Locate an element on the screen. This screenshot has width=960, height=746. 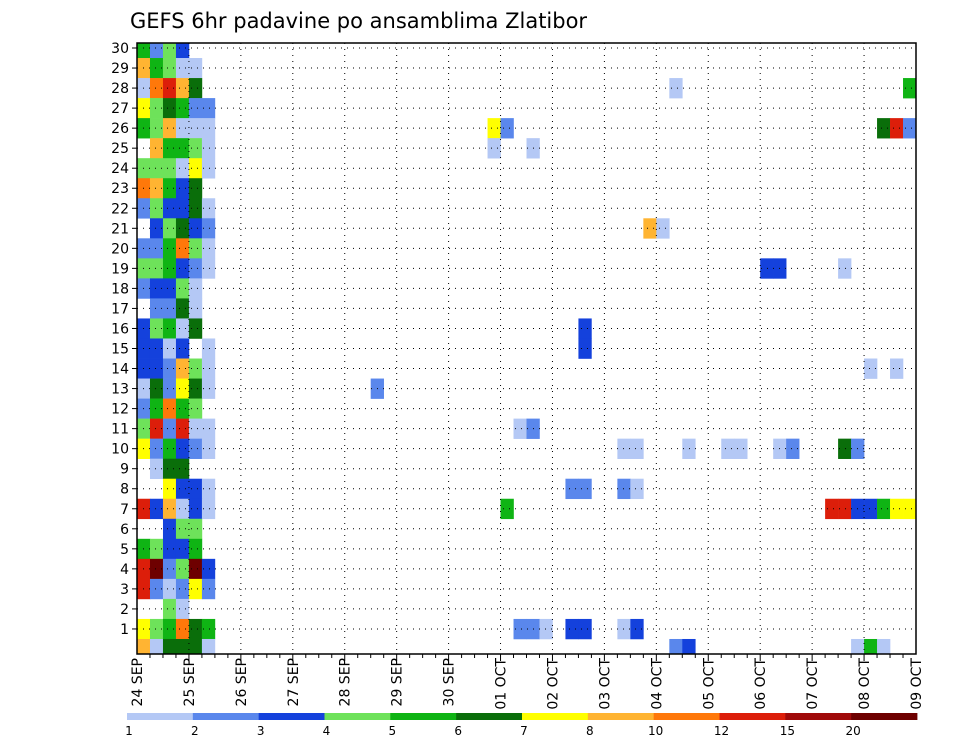
y-tick-label: 3 is located at coordinates (124, 590).